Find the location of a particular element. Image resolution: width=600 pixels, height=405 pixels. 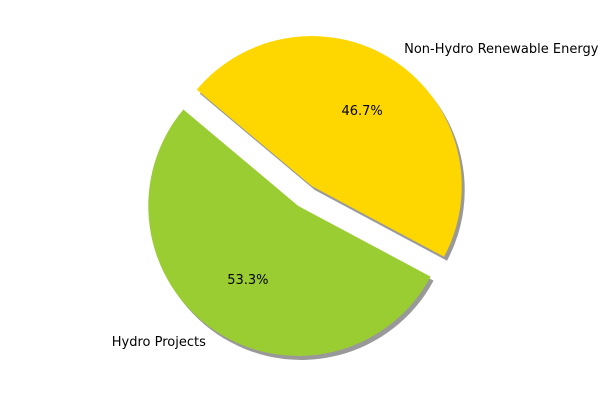

slice-category-label-non-hydro-renewable-energy: Non-Hydro Renewable Energy is located at coordinates (501, 49).